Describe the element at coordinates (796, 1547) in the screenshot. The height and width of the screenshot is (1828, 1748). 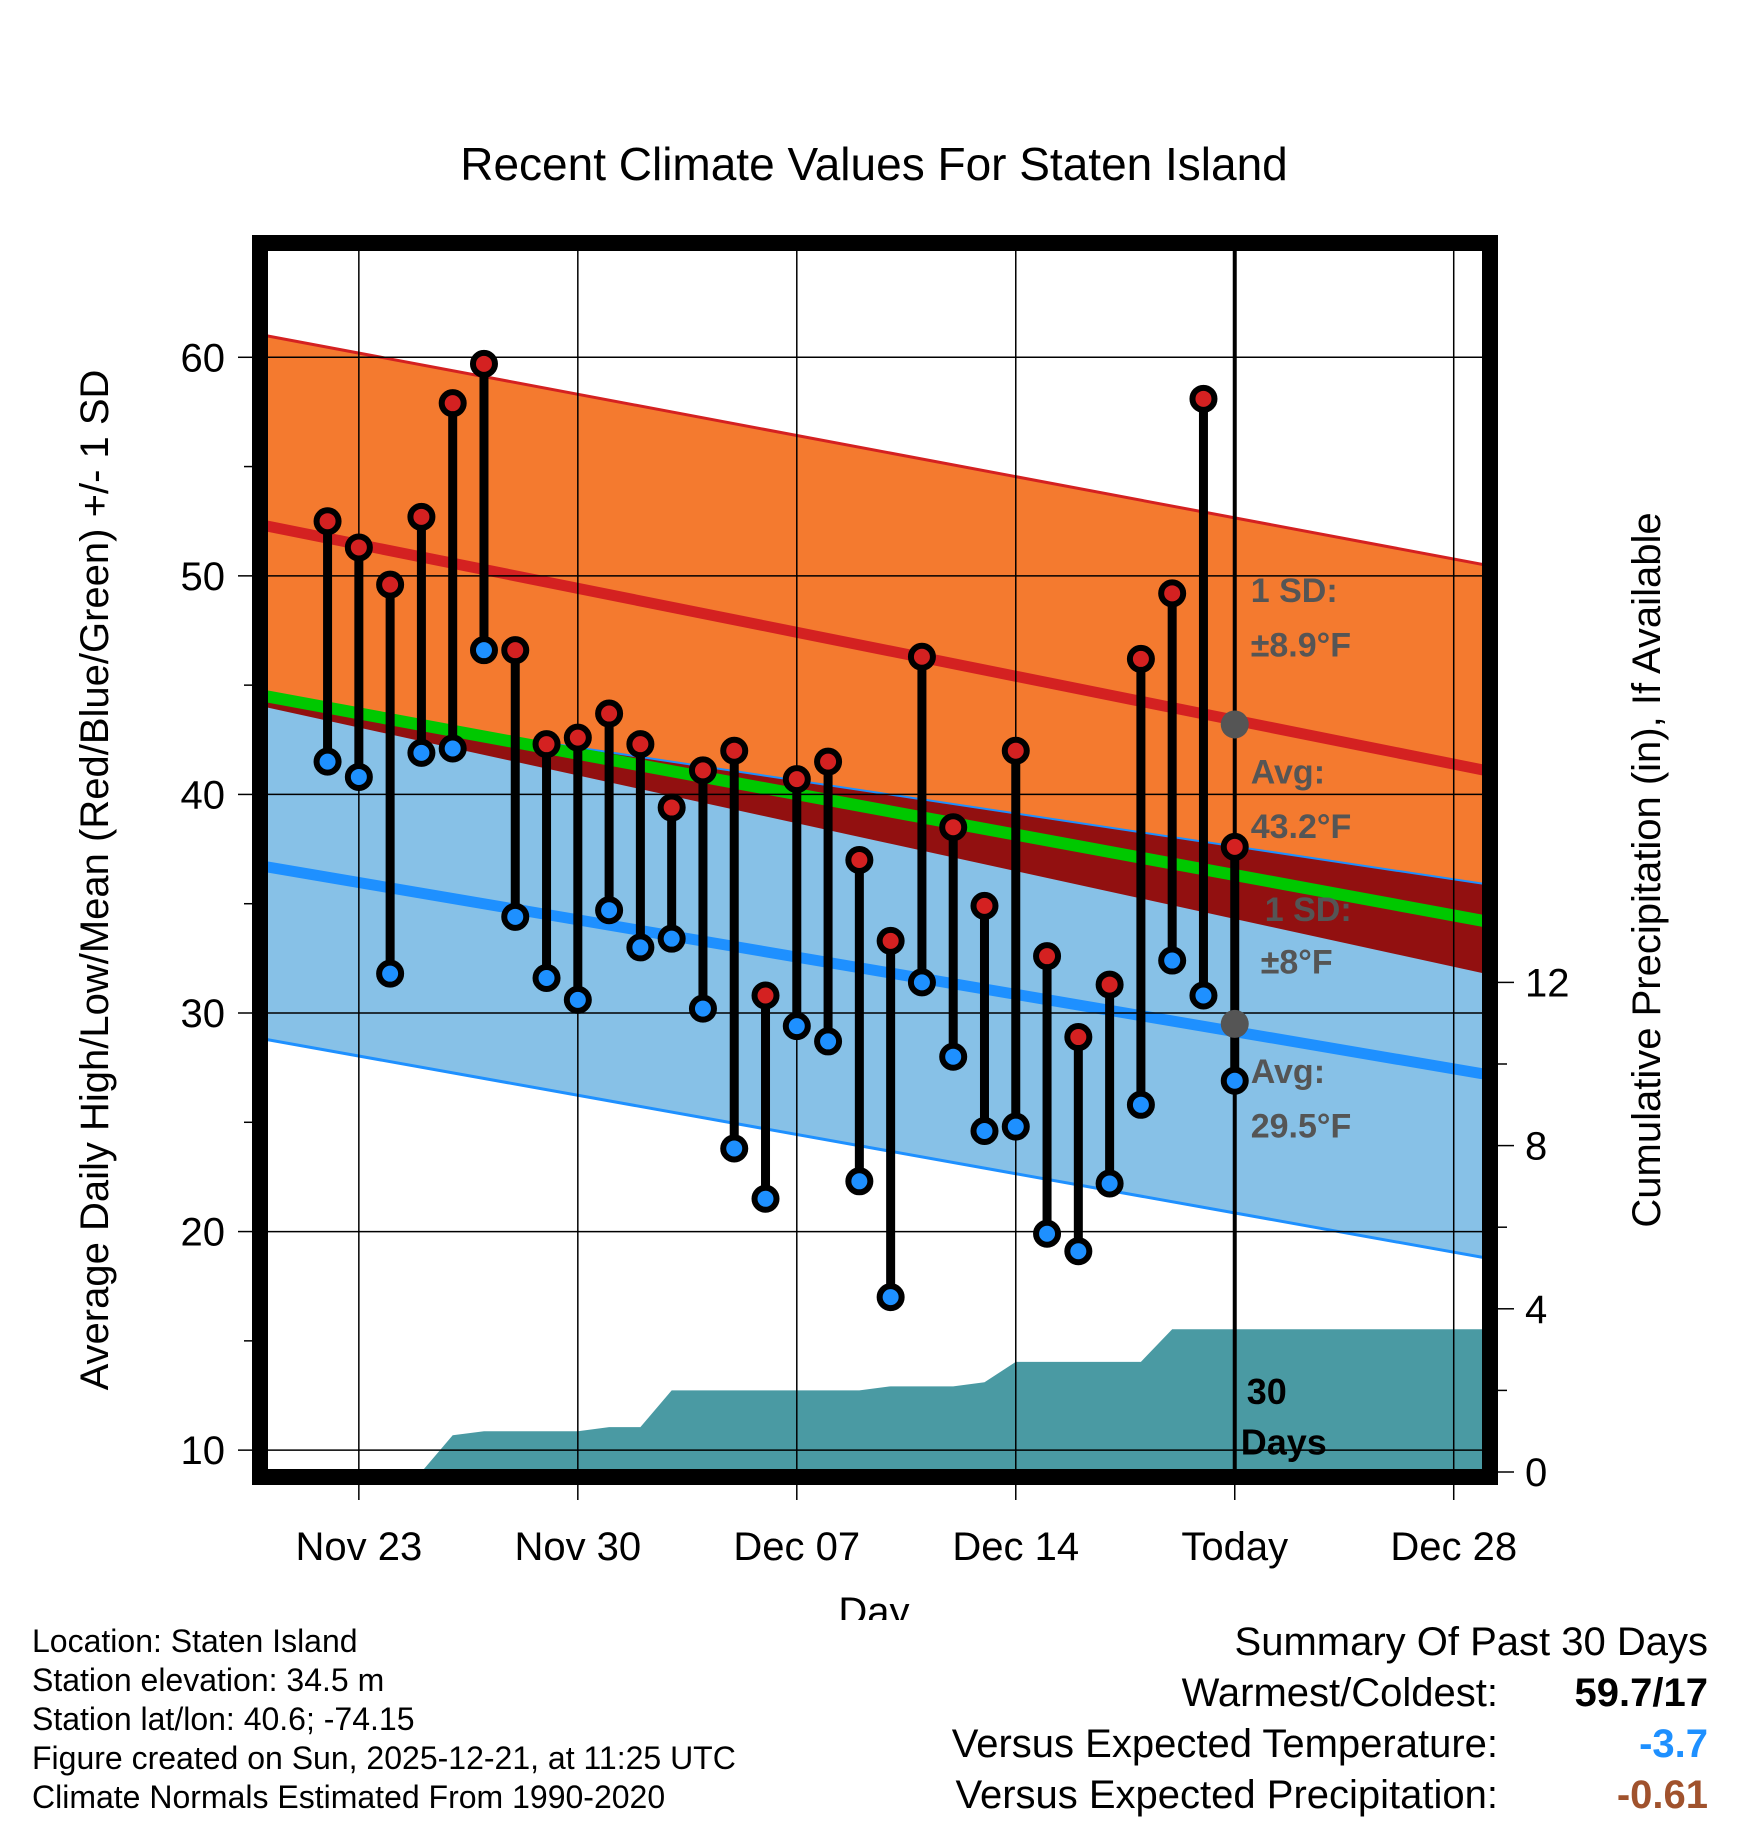
I see `x-tick-label: Dec 07` at that location.